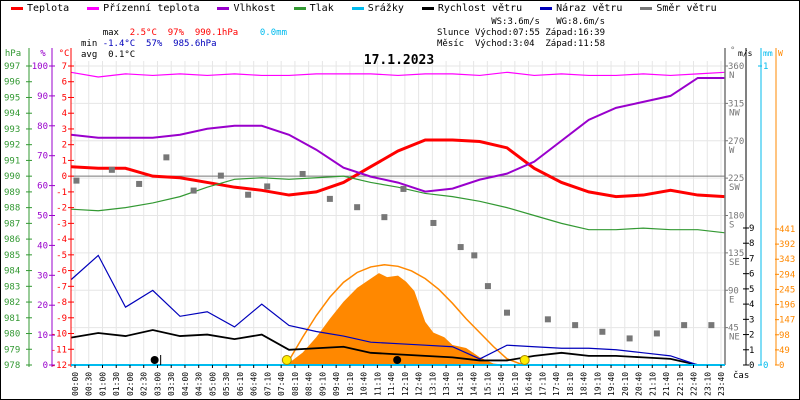 The height and width of the screenshot is (400, 800). What do you see at coordinates (12, 98) in the screenshot?
I see `pressure-tick-label: 995` at bounding box center [12, 98].